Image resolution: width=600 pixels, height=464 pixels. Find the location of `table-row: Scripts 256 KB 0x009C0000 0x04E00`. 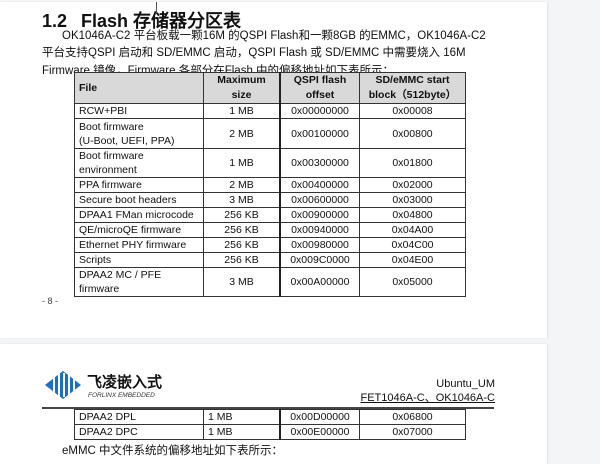

table-row: Scripts 256 KB 0x009C0000 0x04E00 is located at coordinates (270, 260).